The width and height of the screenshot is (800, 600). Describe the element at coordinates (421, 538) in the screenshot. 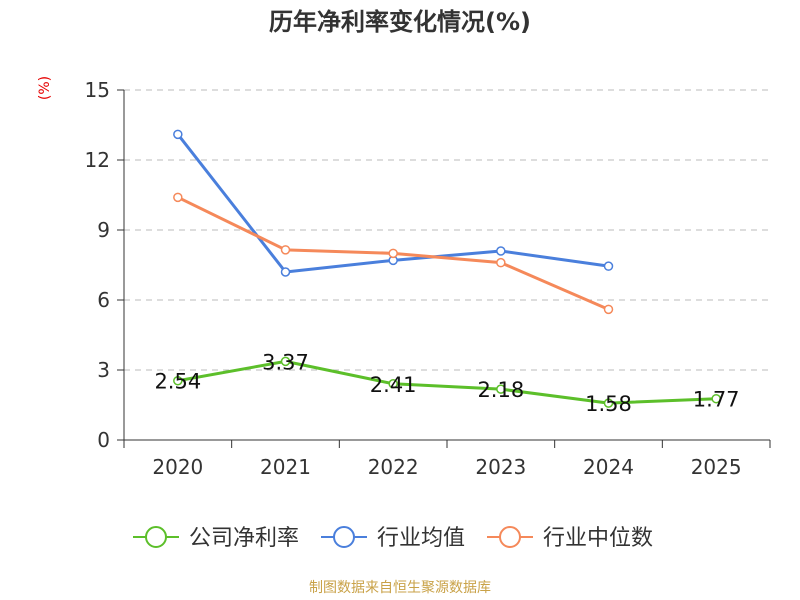

I see `legend-label: 行业均值` at that location.